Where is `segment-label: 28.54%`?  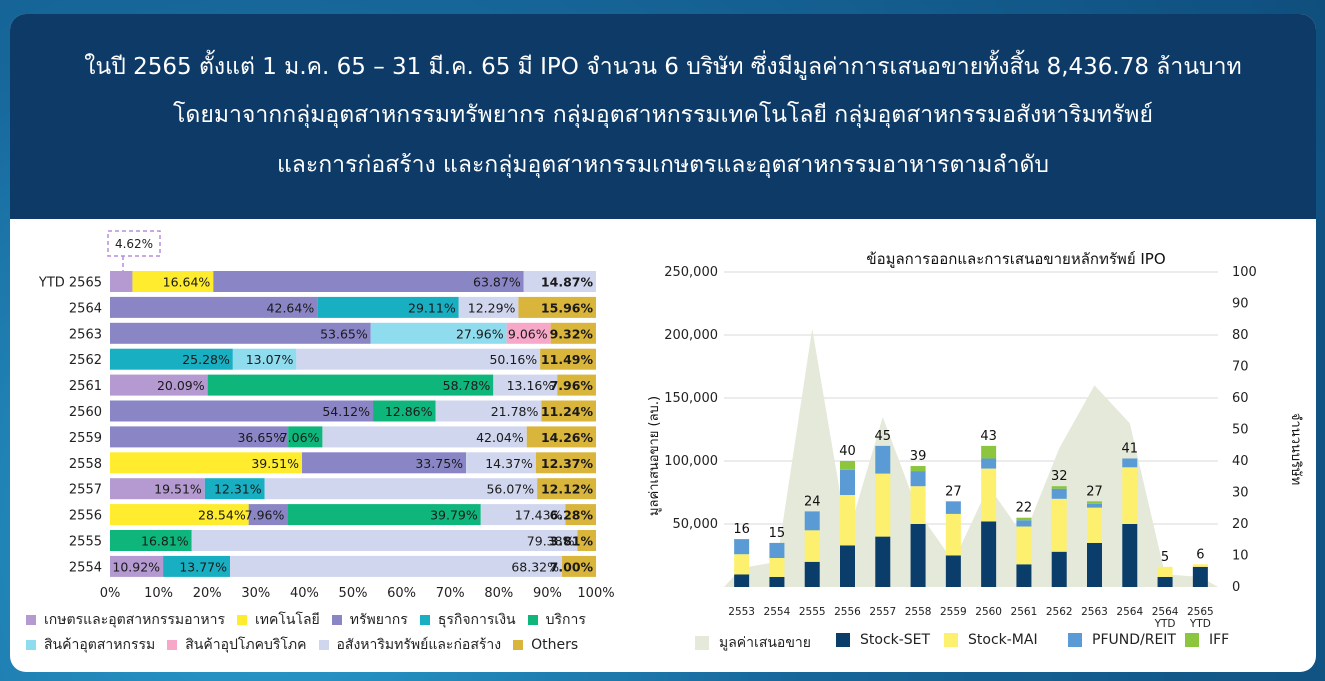
segment-label: 28.54% is located at coordinates (222, 515).